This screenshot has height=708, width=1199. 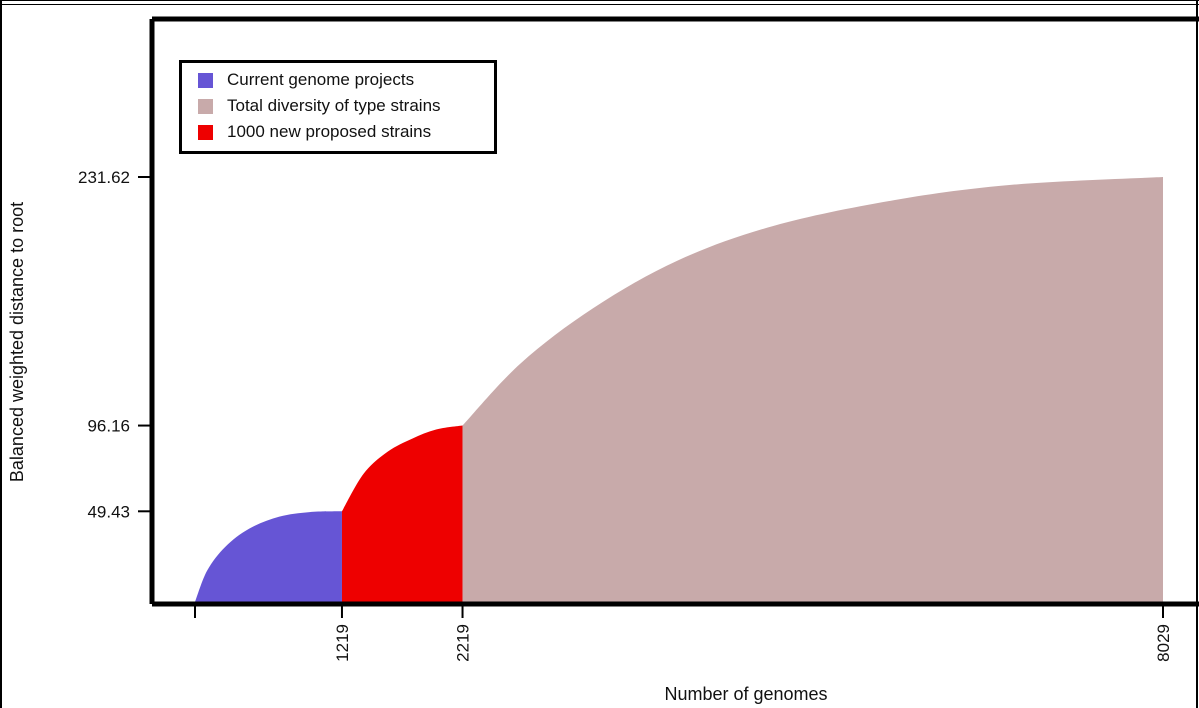 I want to click on legend-item-current: Current genome projects, so click(x=306, y=80).